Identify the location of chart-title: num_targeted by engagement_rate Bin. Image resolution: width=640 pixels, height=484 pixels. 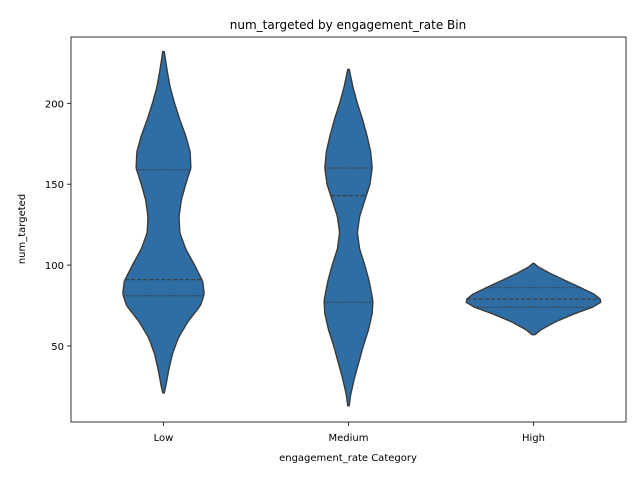
(348, 25).